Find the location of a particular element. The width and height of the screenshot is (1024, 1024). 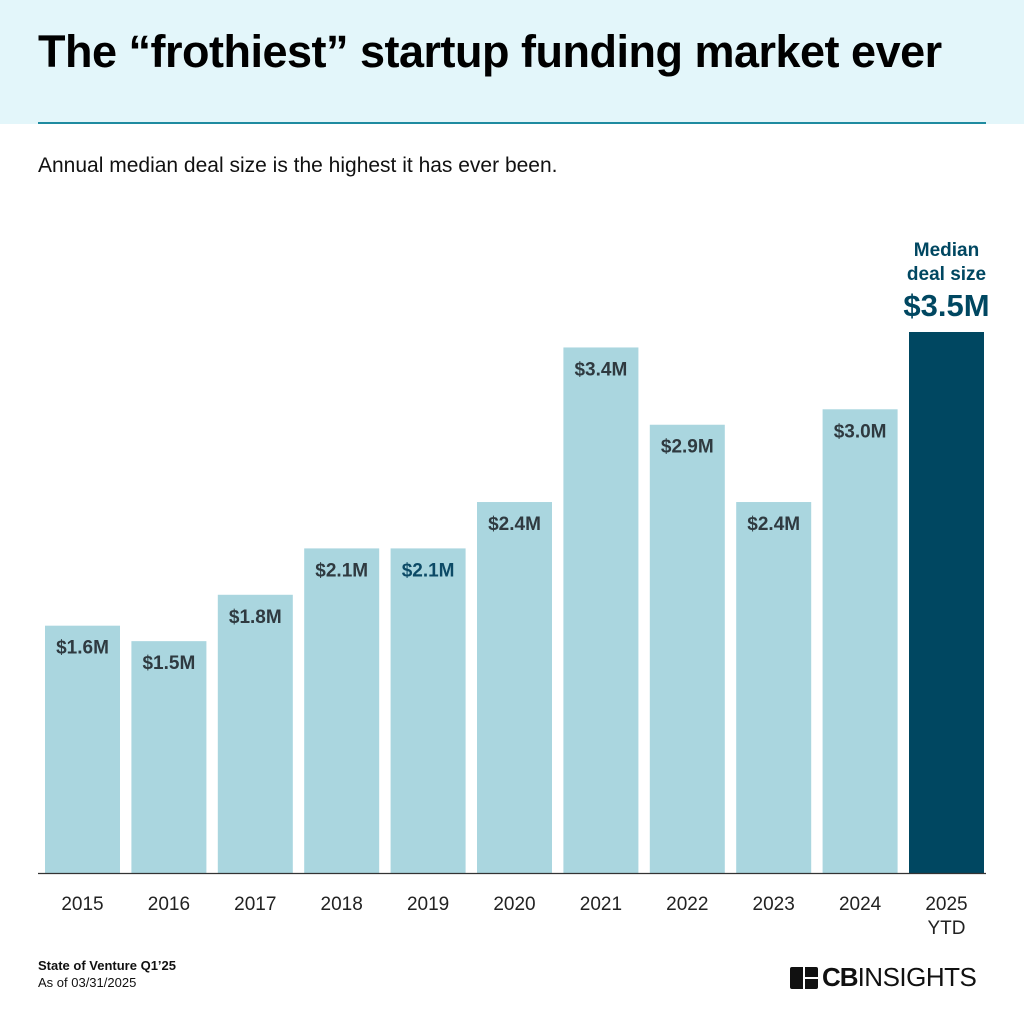

bar-2016 is located at coordinates (169, 757).